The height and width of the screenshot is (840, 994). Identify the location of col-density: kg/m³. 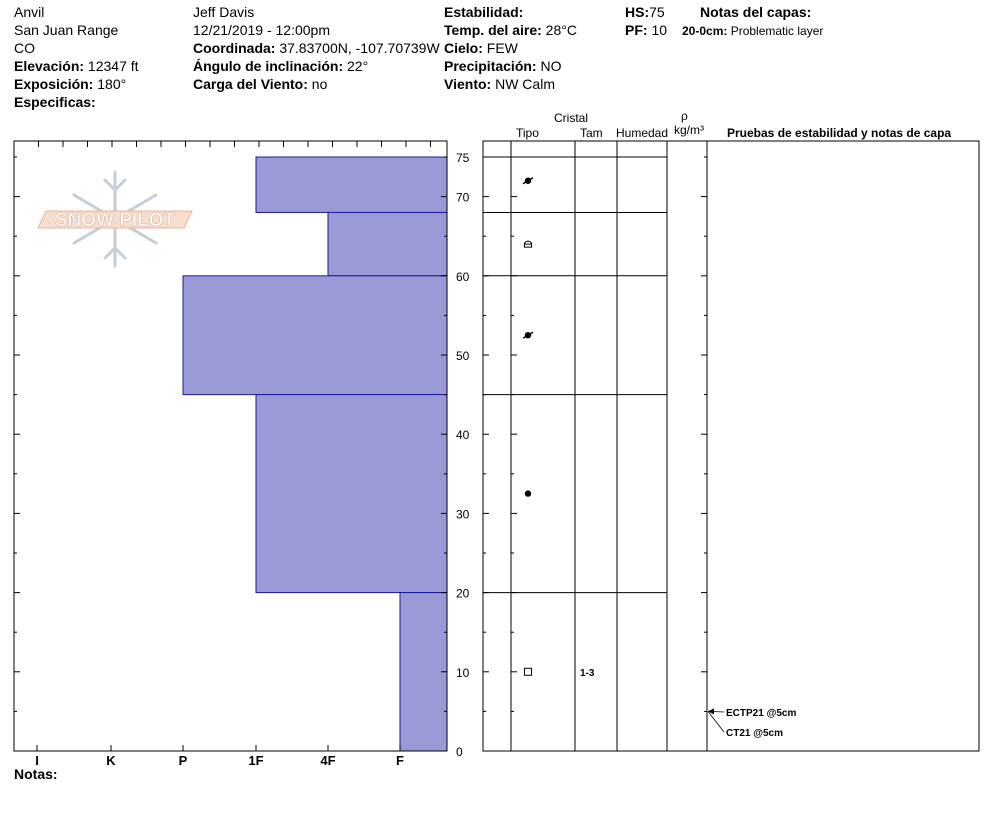
(689, 130).